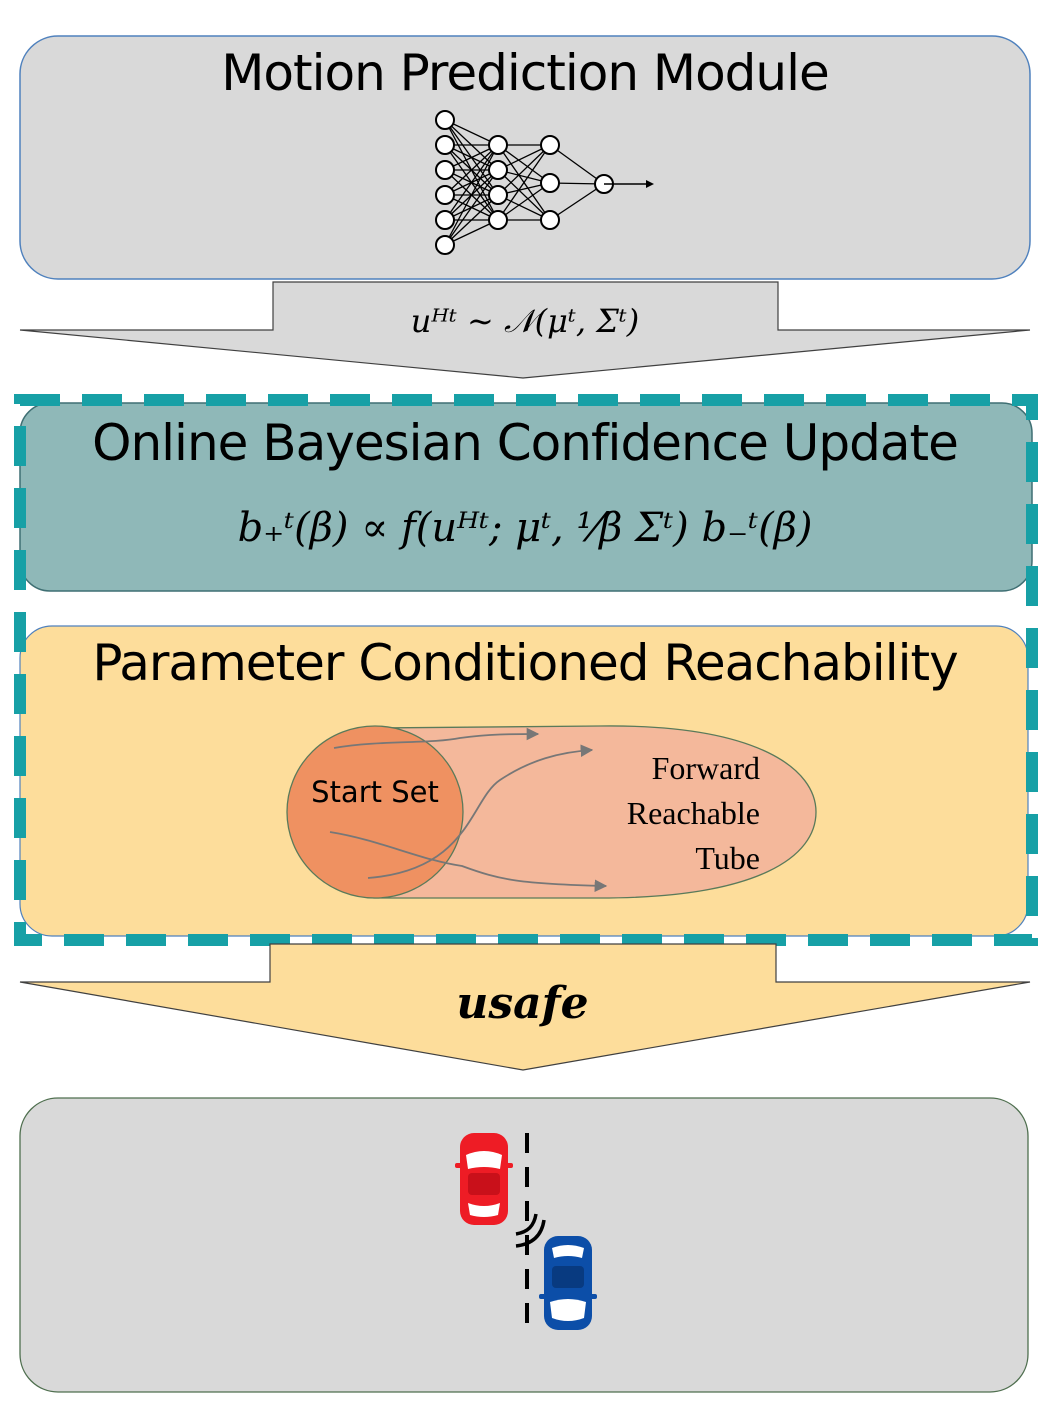  I want to click on forward-reachable-tube, so click(595, 812).